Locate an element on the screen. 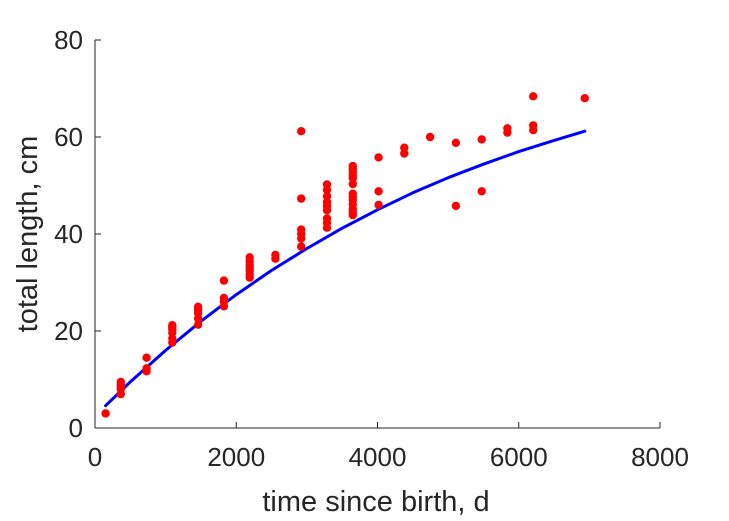  y-tick-label: 80 is located at coordinates (68, 40).